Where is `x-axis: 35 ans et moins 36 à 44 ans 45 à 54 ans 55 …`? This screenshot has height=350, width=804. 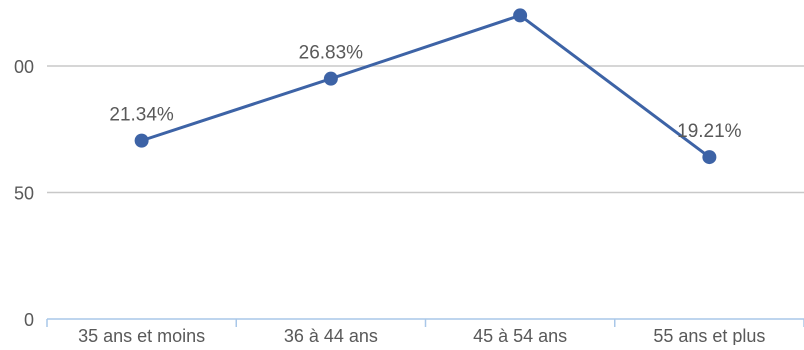 x-axis: 35 ans et moins 36 à 44 ans 45 à 54 ans 55 … is located at coordinates (425, 332).